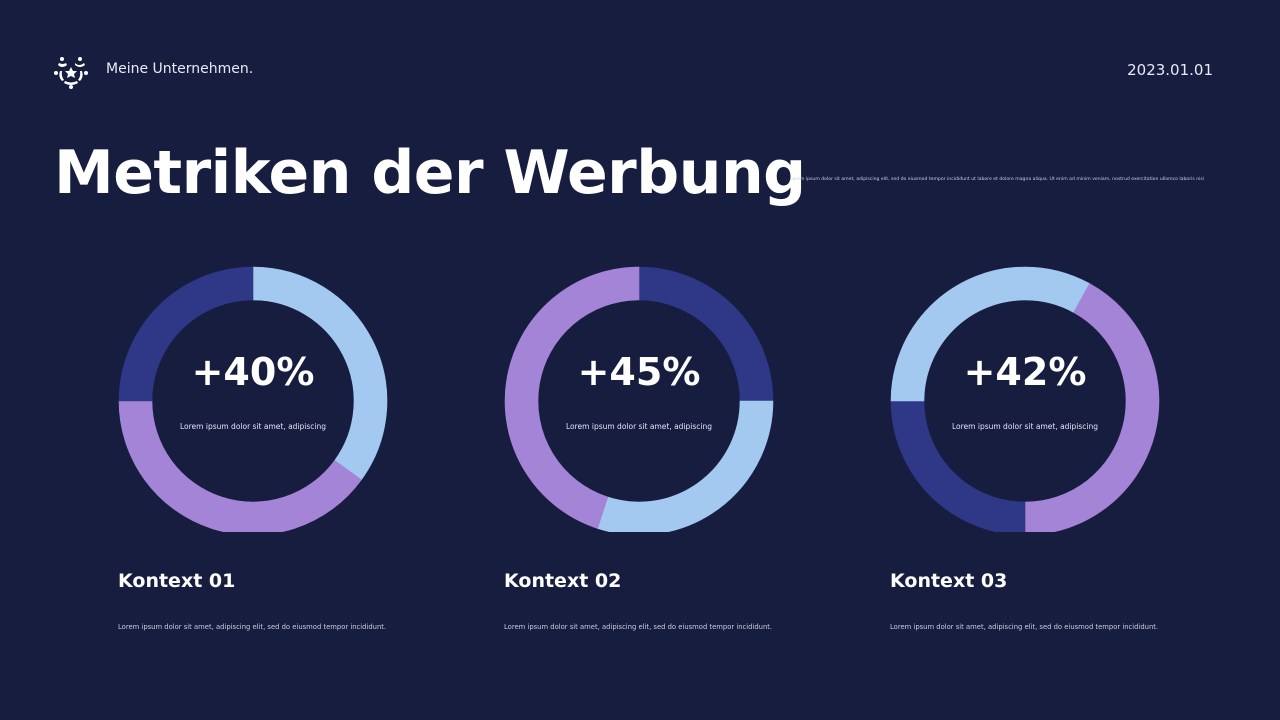  What do you see at coordinates (639, 372) in the screenshot?
I see `chart-value-label: +45%` at bounding box center [639, 372].